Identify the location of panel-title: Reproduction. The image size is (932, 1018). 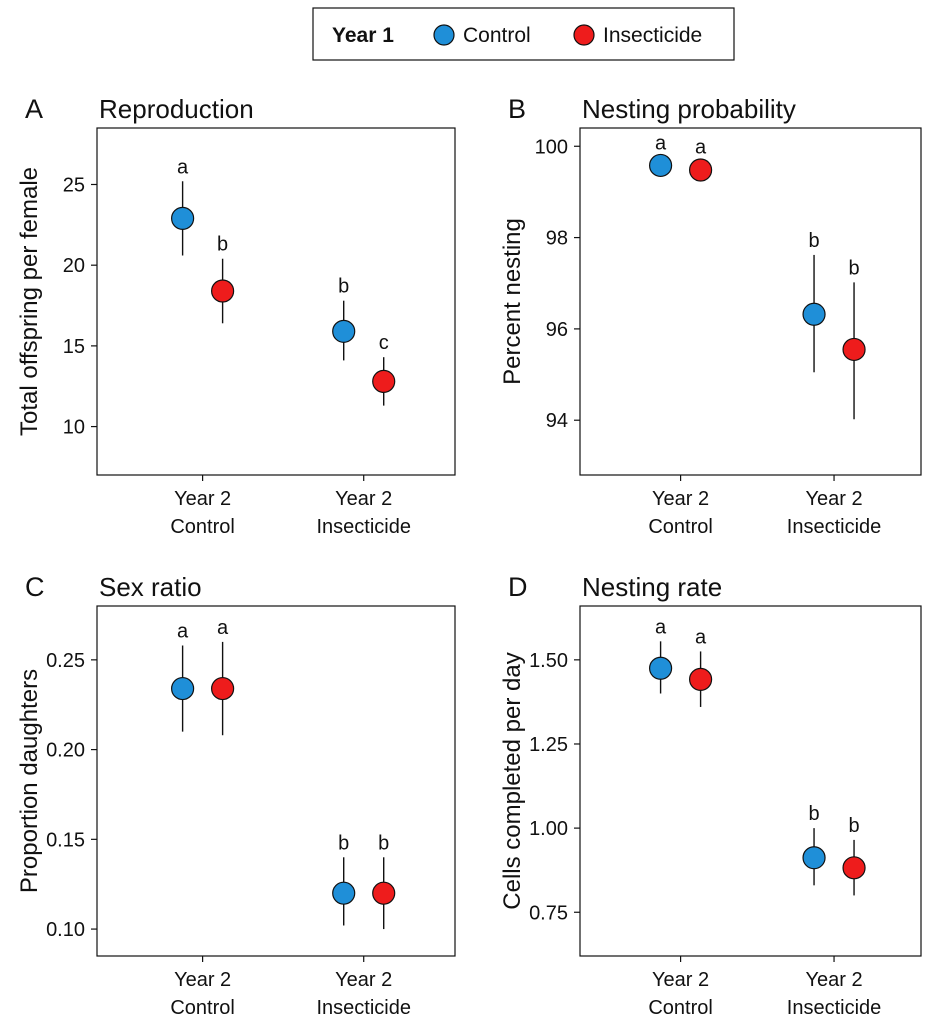
(176, 109).